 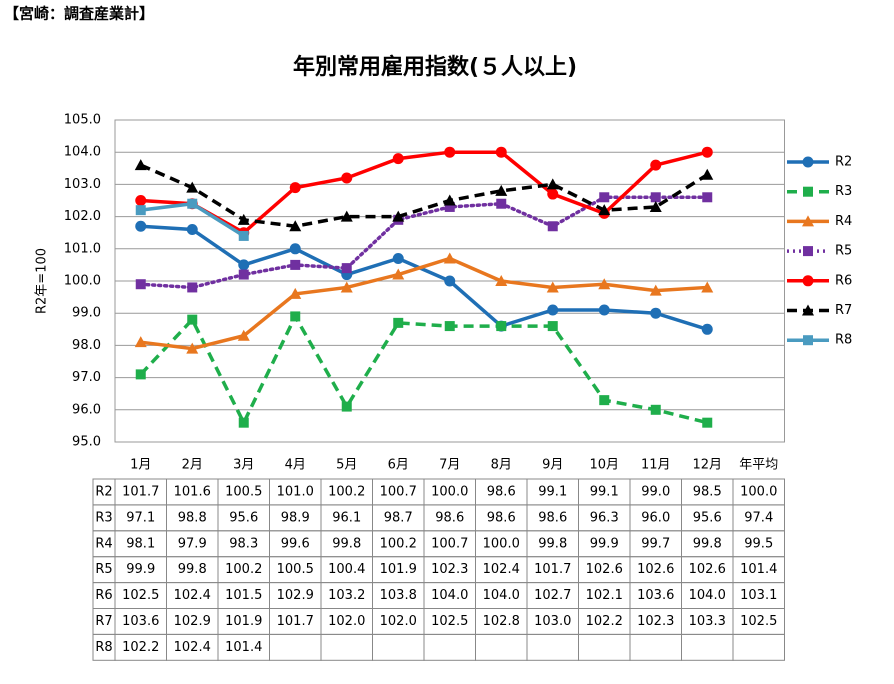 I want to click on table-value: 103.2, so click(x=346, y=595).